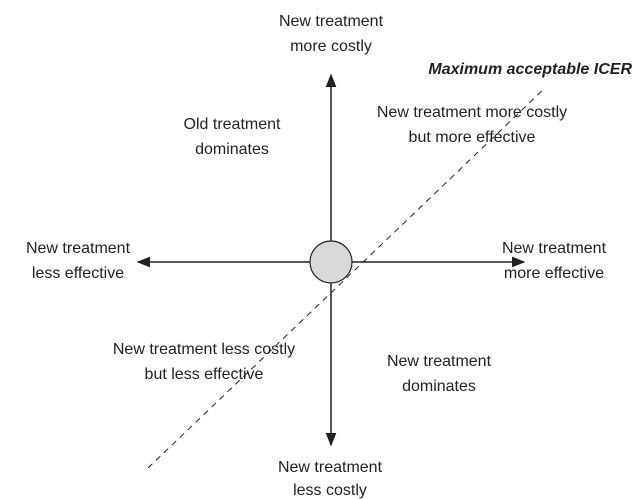  Describe the element at coordinates (204, 349) in the screenshot. I see `label-line: New treatment less costly` at that location.